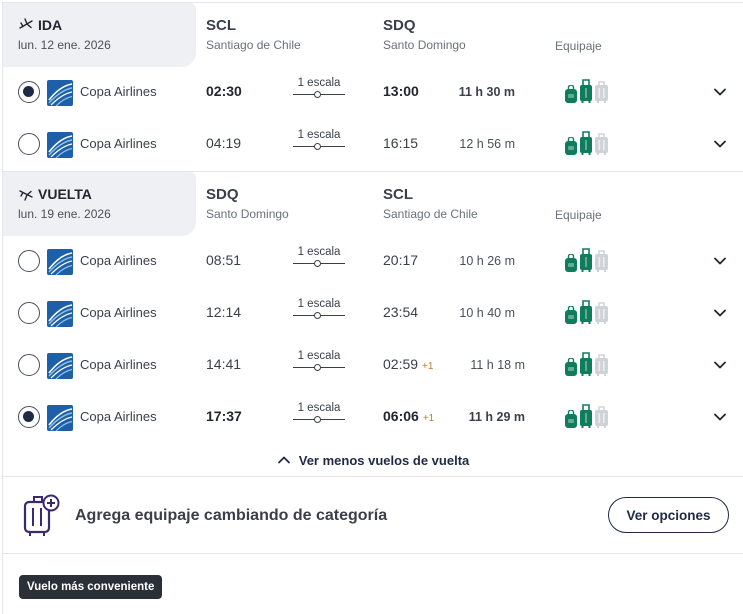  I want to click on arrival-time: 16:15, so click(400, 143).